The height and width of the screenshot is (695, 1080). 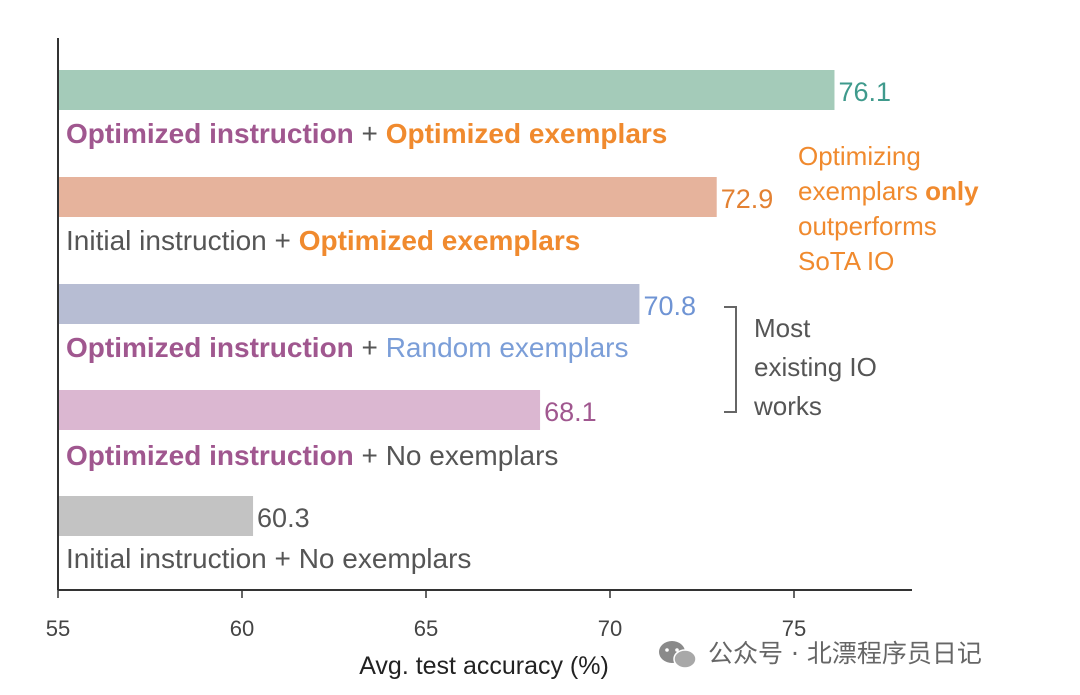 What do you see at coordinates (794, 628) in the screenshot?
I see `x-tick-label: 75` at bounding box center [794, 628].